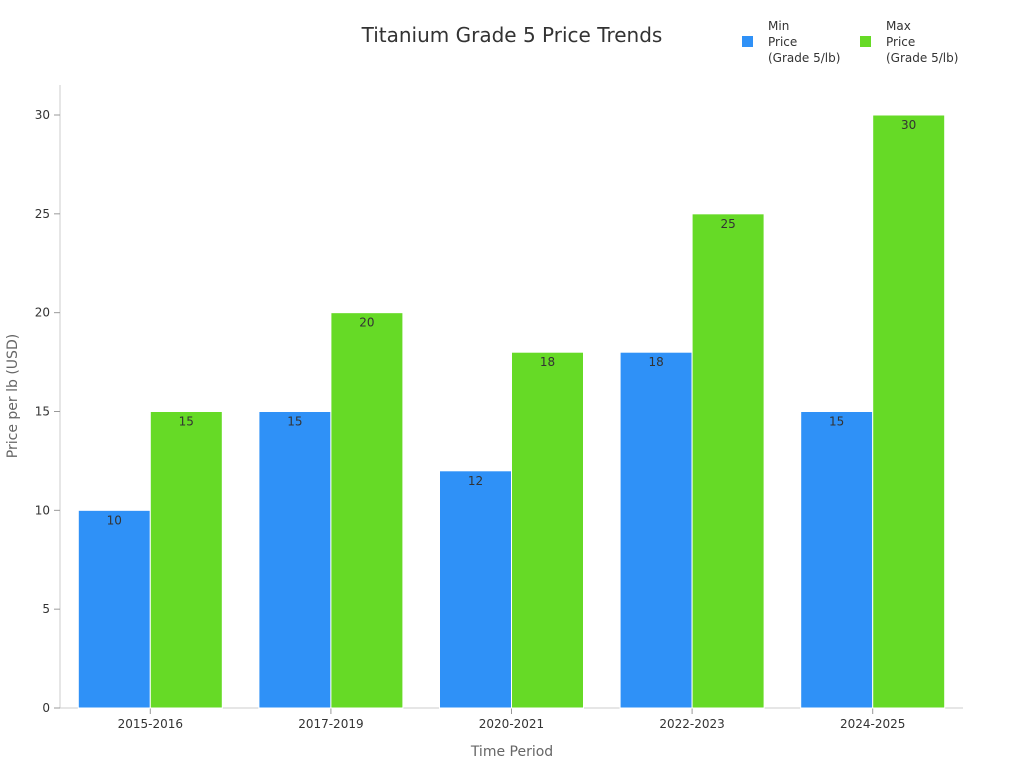 The image size is (1024, 768). What do you see at coordinates (366, 323) in the screenshot?
I see `data-label: 20` at bounding box center [366, 323].